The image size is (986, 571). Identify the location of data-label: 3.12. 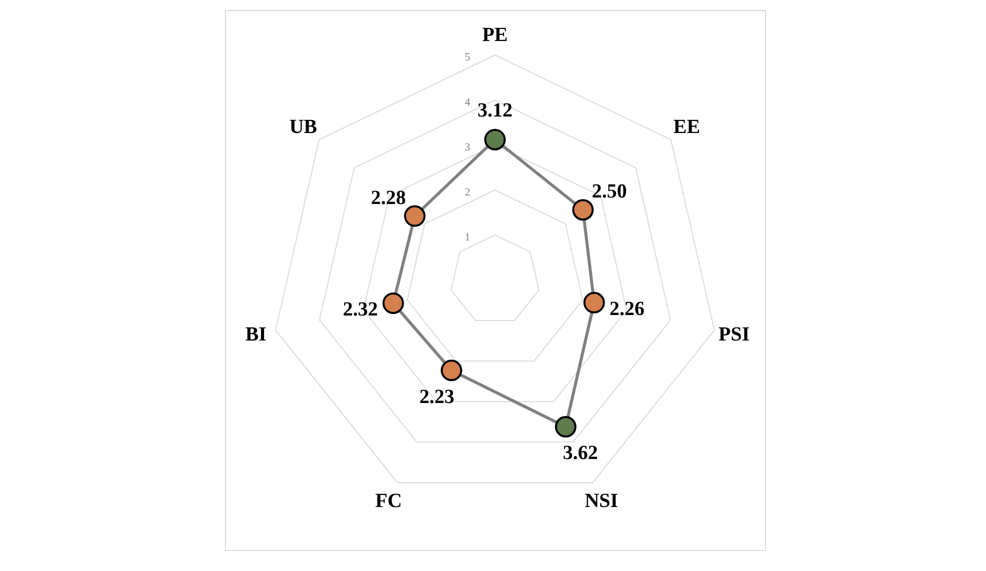
(495, 110).